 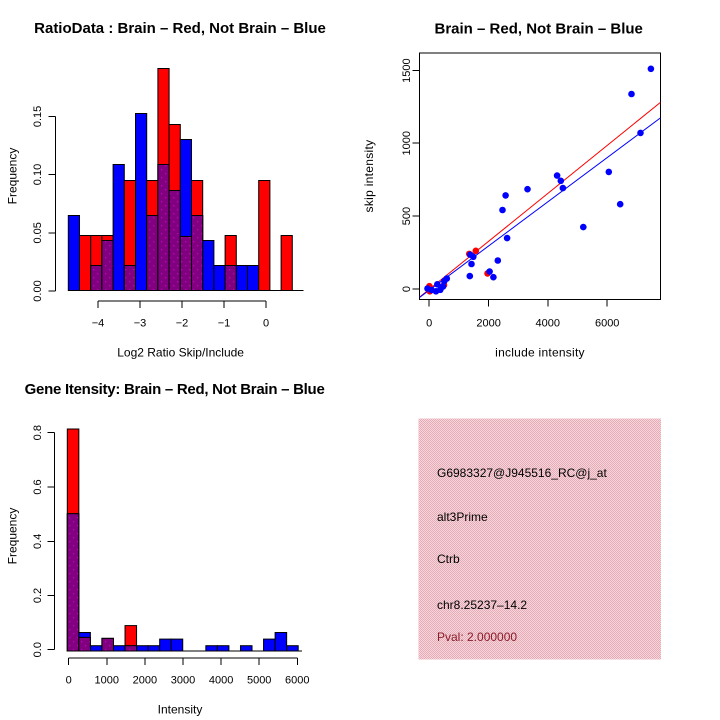 I want to click on svg-text: 0.2, so click(x=38, y=595).